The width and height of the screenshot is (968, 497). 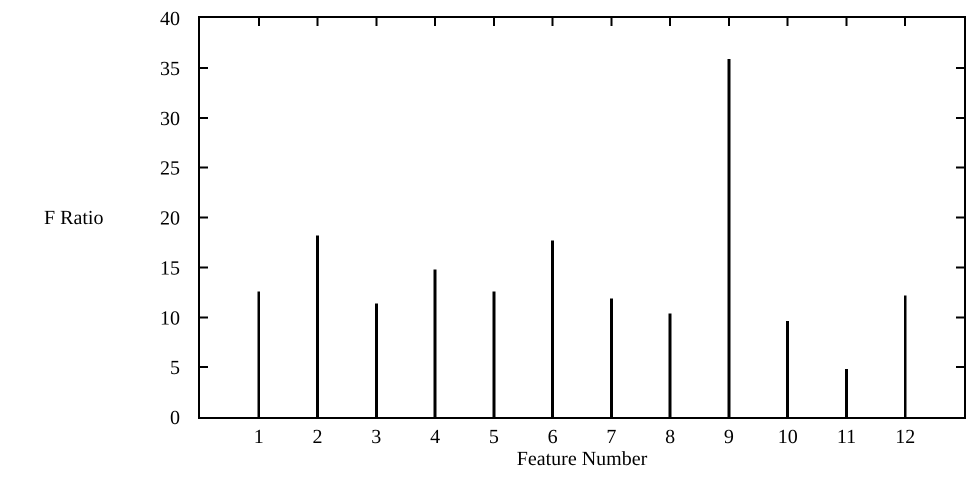 What do you see at coordinates (170, 69) in the screenshot?
I see `y-tick-label: 35` at bounding box center [170, 69].